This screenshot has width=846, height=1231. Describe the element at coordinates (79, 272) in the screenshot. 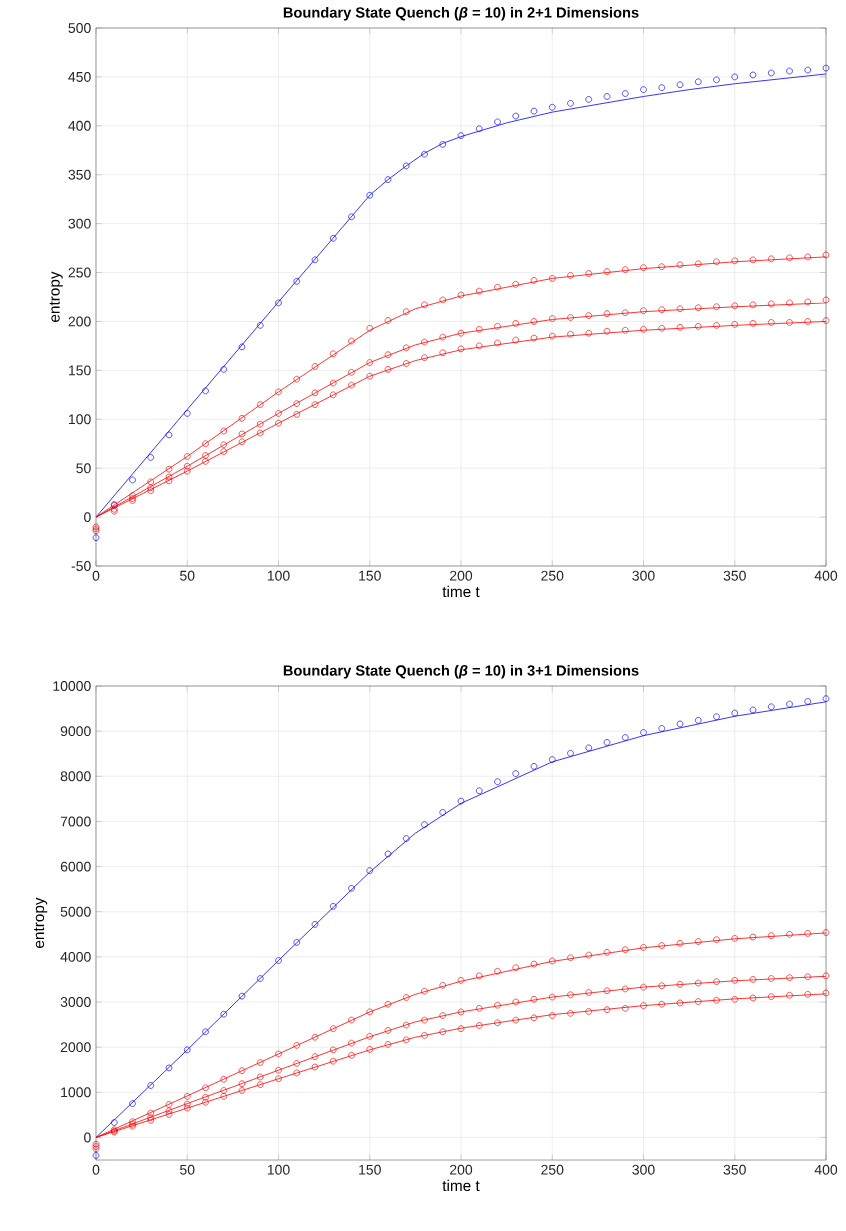

I see `y-tick-label: 250` at that location.